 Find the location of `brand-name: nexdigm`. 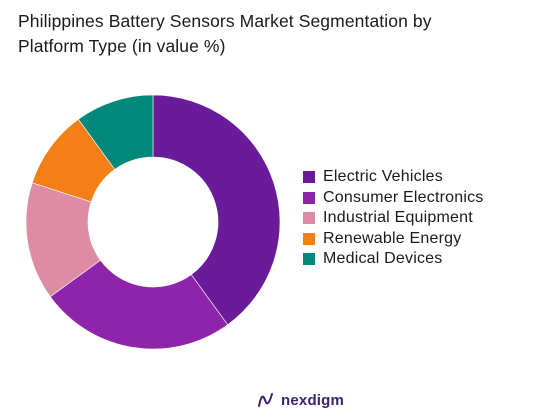

brand-name: nexdigm is located at coordinates (313, 400).